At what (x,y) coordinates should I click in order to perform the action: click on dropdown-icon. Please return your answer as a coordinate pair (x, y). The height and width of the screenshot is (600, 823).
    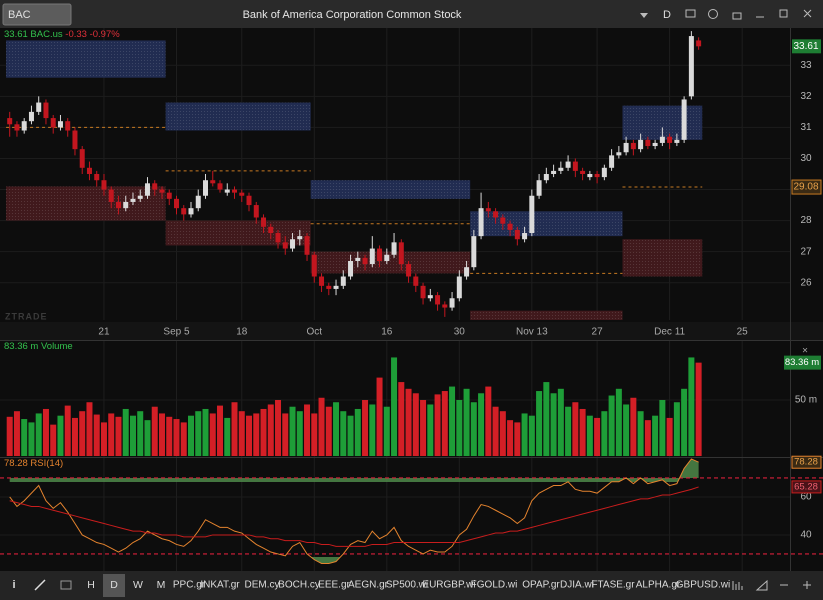
    Looking at the image, I should click on (644, 15).